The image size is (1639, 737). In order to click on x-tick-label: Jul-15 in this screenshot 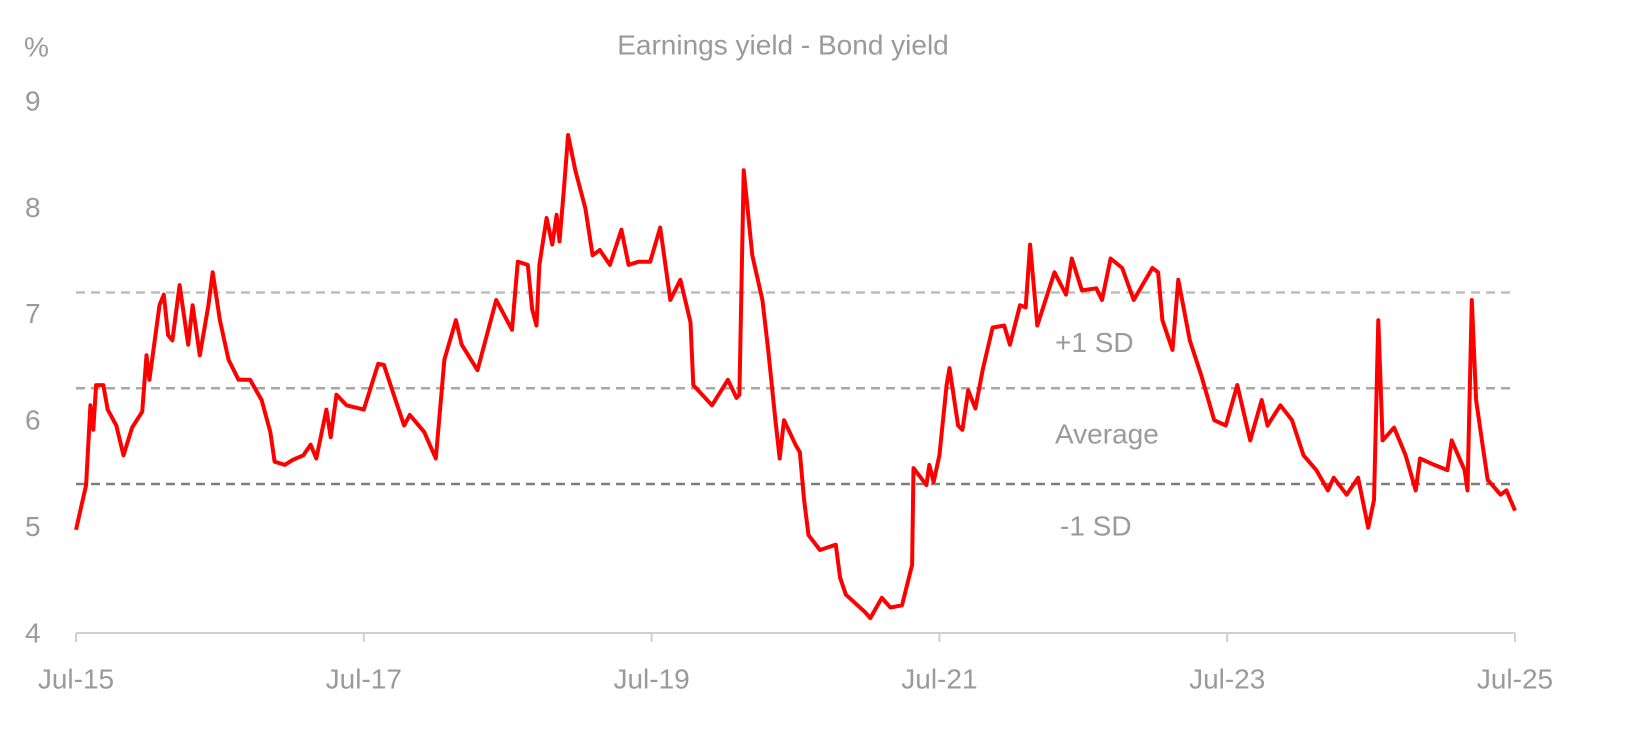, I will do `click(76, 678)`.